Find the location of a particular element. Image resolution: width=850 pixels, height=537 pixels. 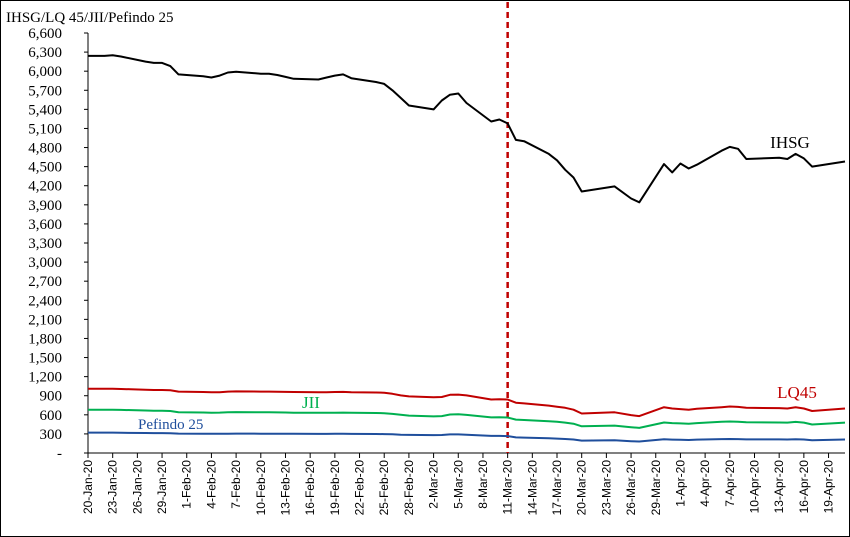

x-tick-label: 28-Feb-20 is located at coordinates (409, 488).